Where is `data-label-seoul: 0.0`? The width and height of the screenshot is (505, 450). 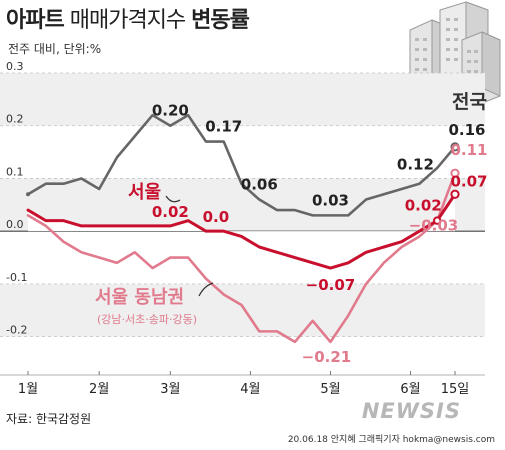
data-label-seoul: 0.0 is located at coordinates (216, 217).